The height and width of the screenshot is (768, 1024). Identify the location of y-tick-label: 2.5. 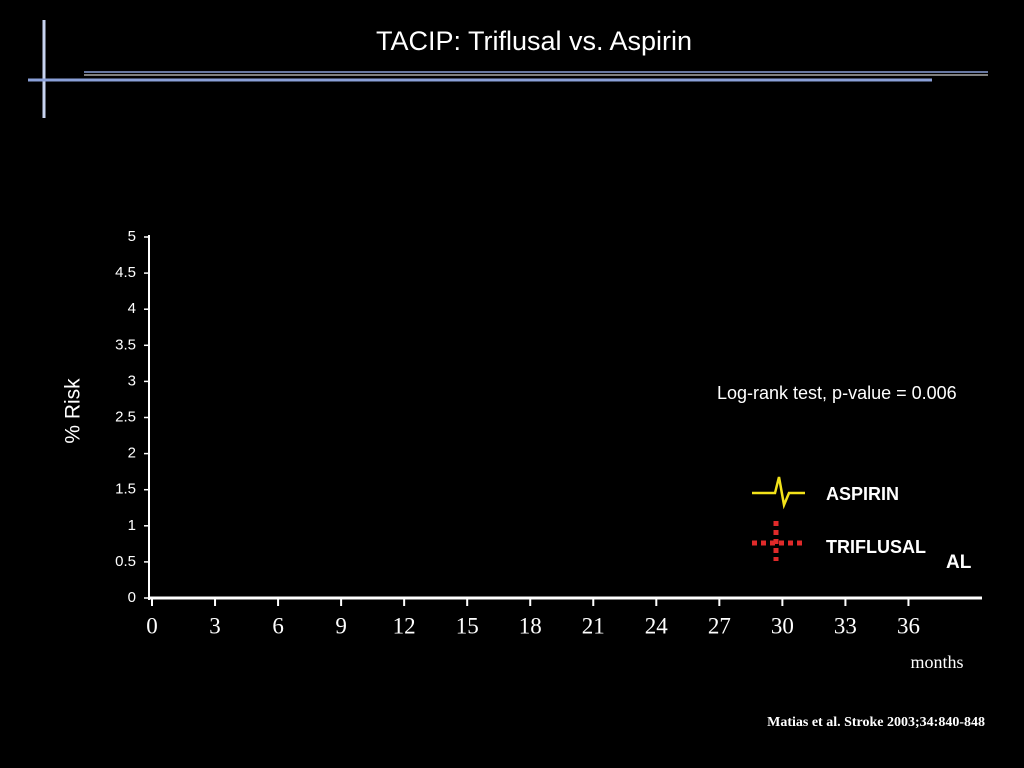
(125, 416).